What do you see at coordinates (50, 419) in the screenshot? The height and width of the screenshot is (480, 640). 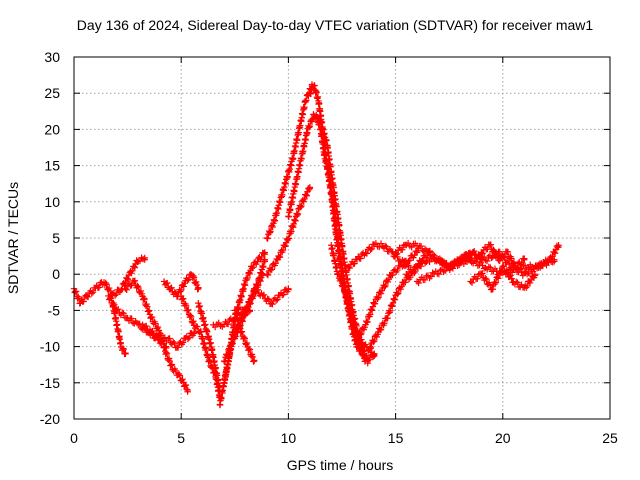 I see `y-tick-label: -20` at bounding box center [50, 419].